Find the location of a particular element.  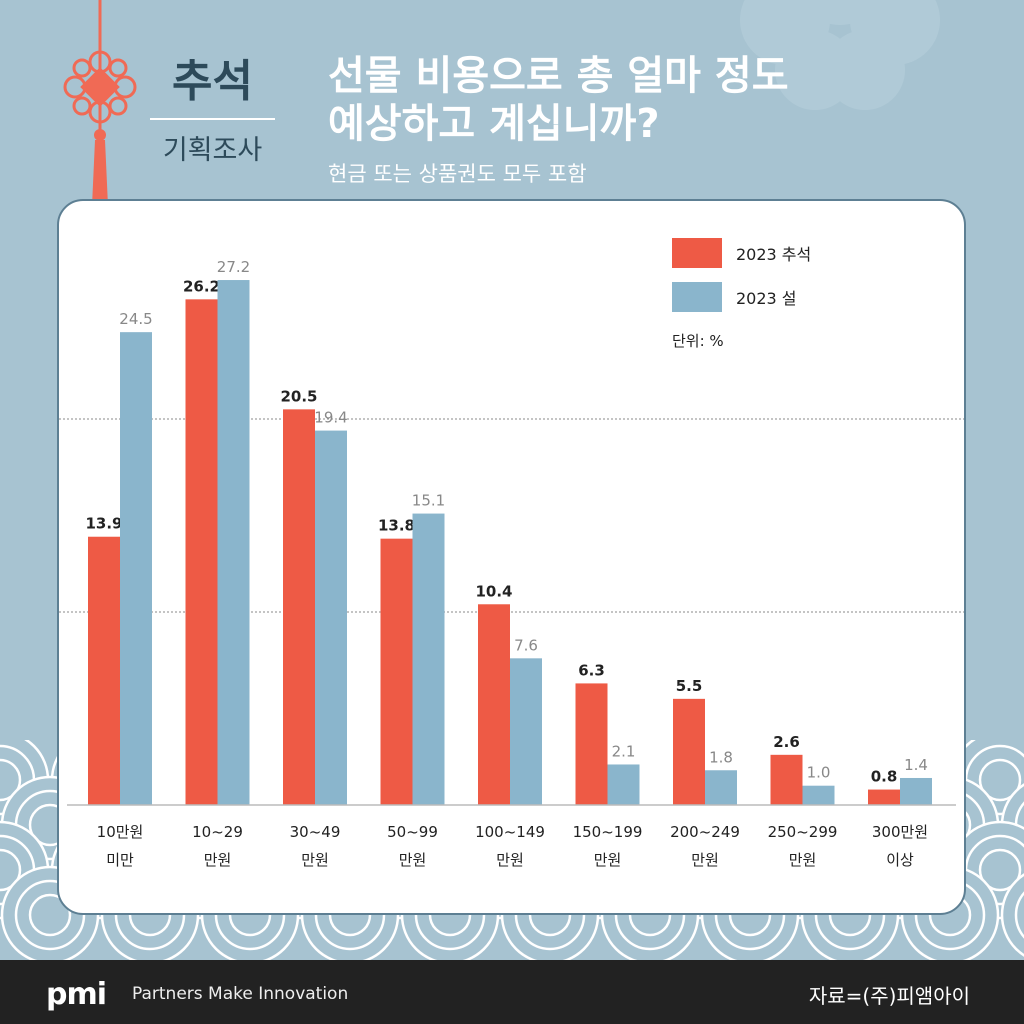

data-label: 6.3 is located at coordinates (591, 670).